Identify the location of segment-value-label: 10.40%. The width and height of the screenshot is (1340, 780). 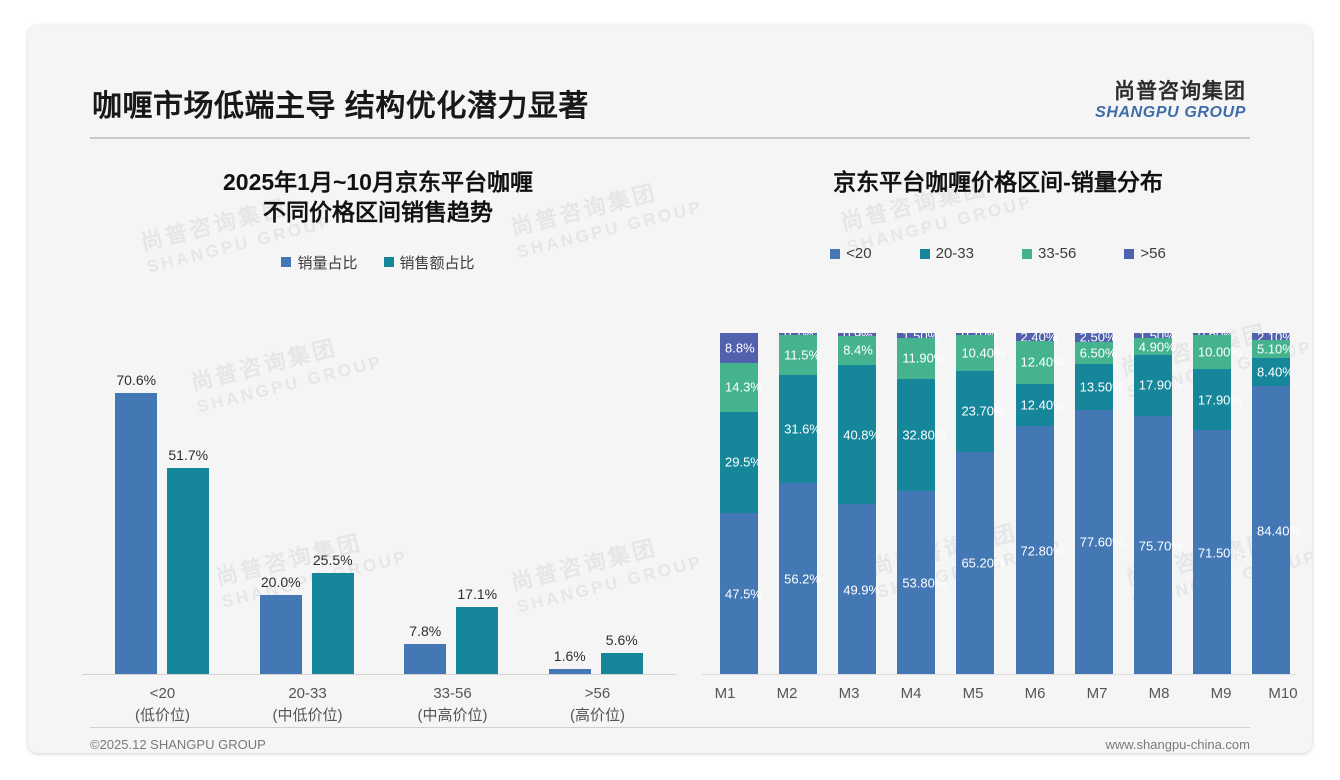
(983, 353).